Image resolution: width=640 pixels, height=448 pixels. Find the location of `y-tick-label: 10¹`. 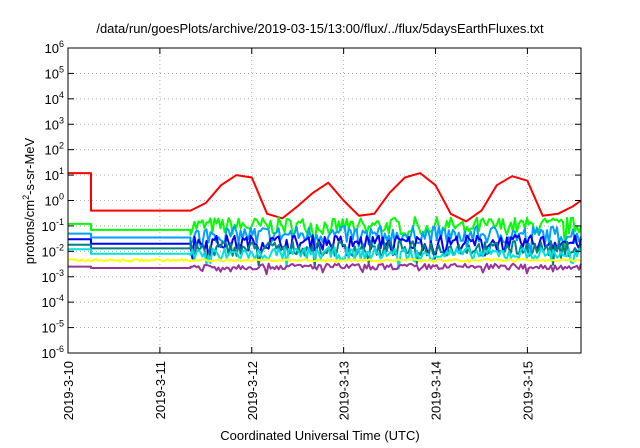

y-tick-label: 10¹ is located at coordinates (54, 174).